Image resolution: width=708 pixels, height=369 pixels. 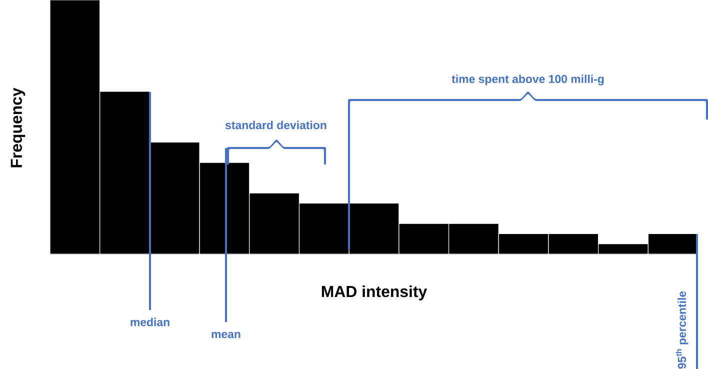 What do you see at coordinates (150, 322) in the screenshot?
I see `text: median` at bounding box center [150, 322].